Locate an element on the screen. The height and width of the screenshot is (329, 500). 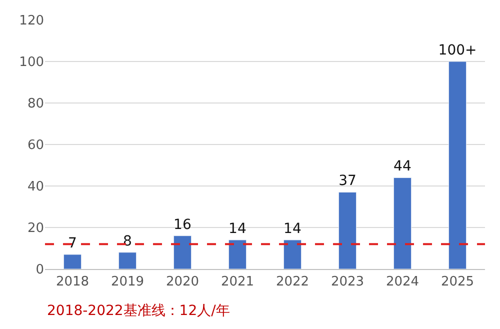
y-tick-label: 100 is located at coordinates (31, 62).